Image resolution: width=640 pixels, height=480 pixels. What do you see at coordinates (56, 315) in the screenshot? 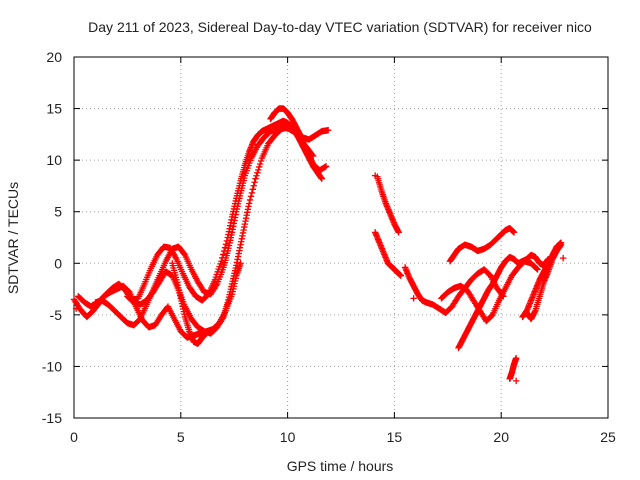
I see `y-tick-label: -5` at bounding box center [56, 315].